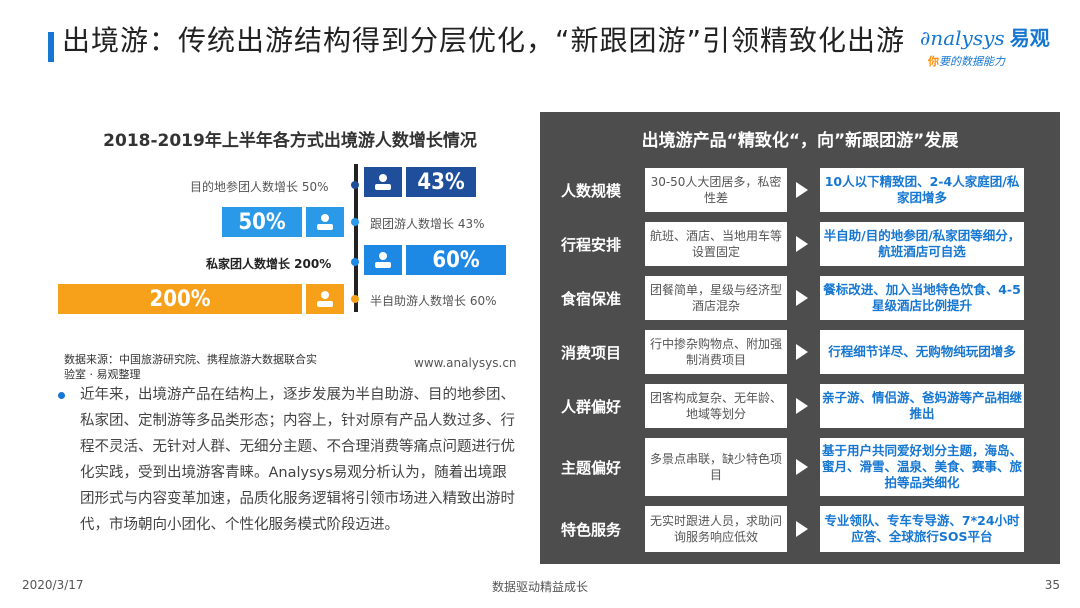  Describe the element at coordinates (465, 363) in the screenshot. I see `source-url: www.analysys.cn` at that location.